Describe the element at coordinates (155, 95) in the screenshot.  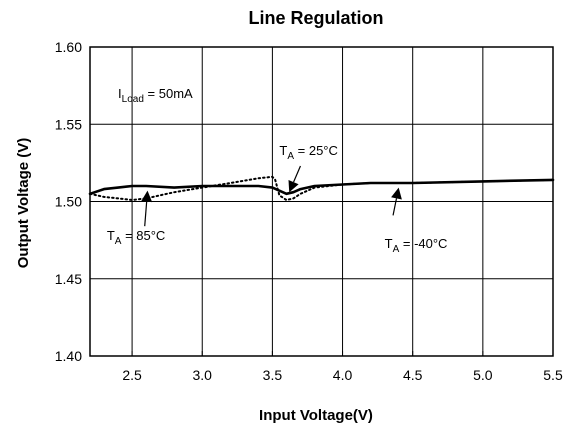
I see `load-condition-label: ILoad = 50mA` at that location.